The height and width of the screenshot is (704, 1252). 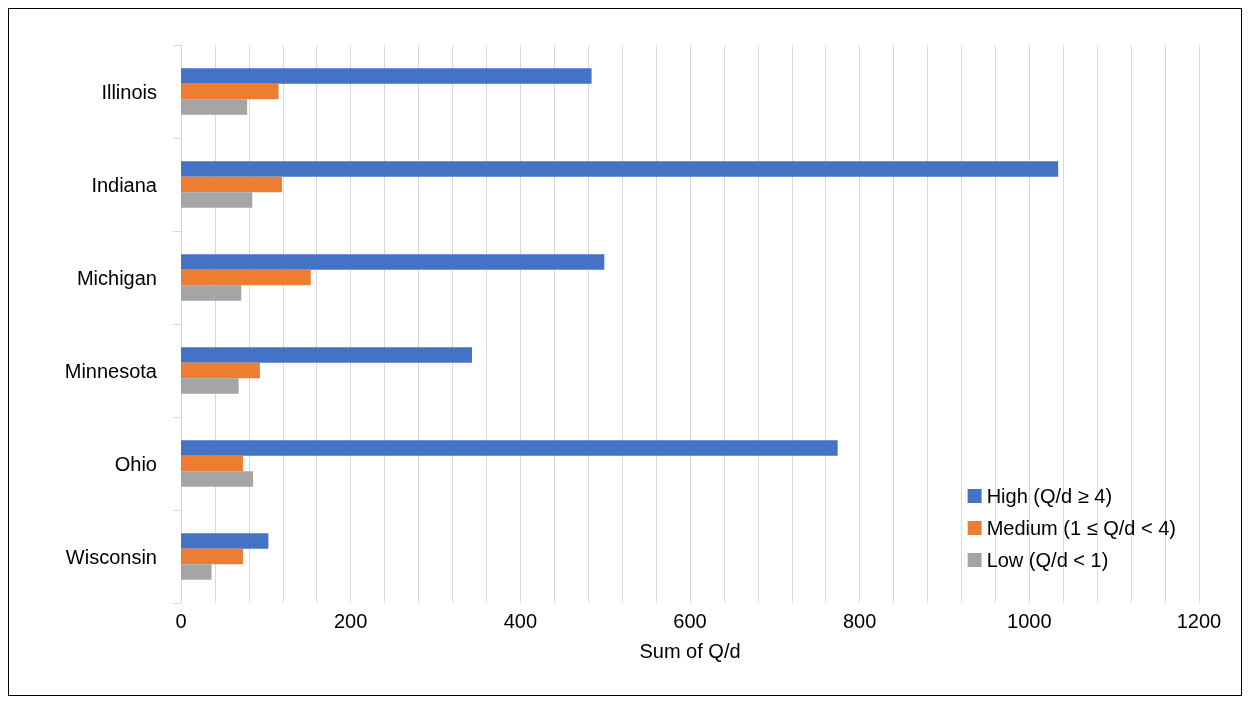 What do you see at coordinates (116, 277) in the screenshot?
I see `y-tick-label: Michigan` at bounding box center [116, 277].